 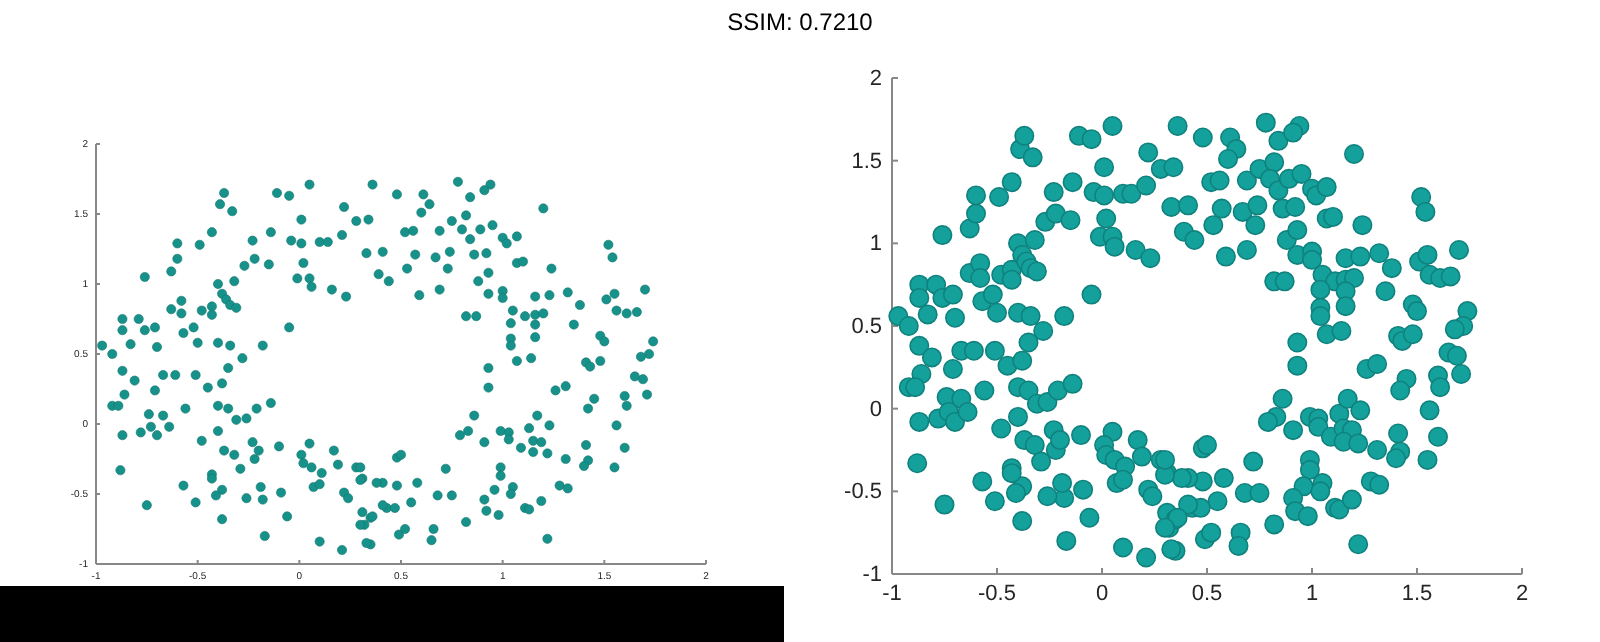 What do you see at coordinates (1312, 593) in the screenshot?
I see `x-tick-label: 1` at bounding box center [1312, 593].